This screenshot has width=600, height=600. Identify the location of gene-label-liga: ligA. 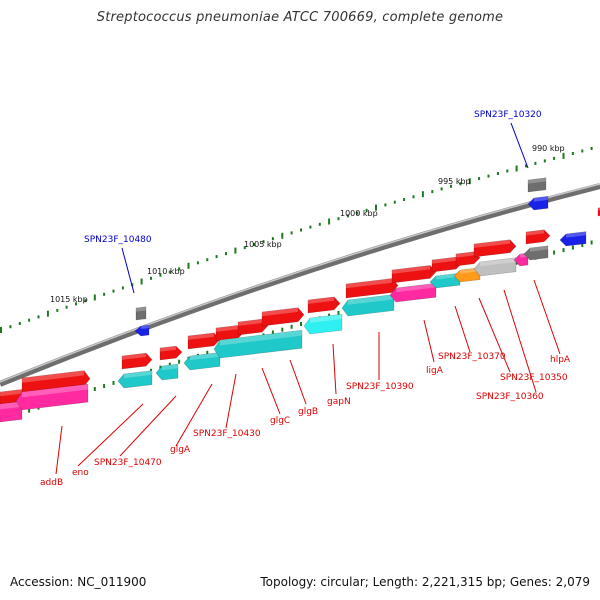
(435, 371).